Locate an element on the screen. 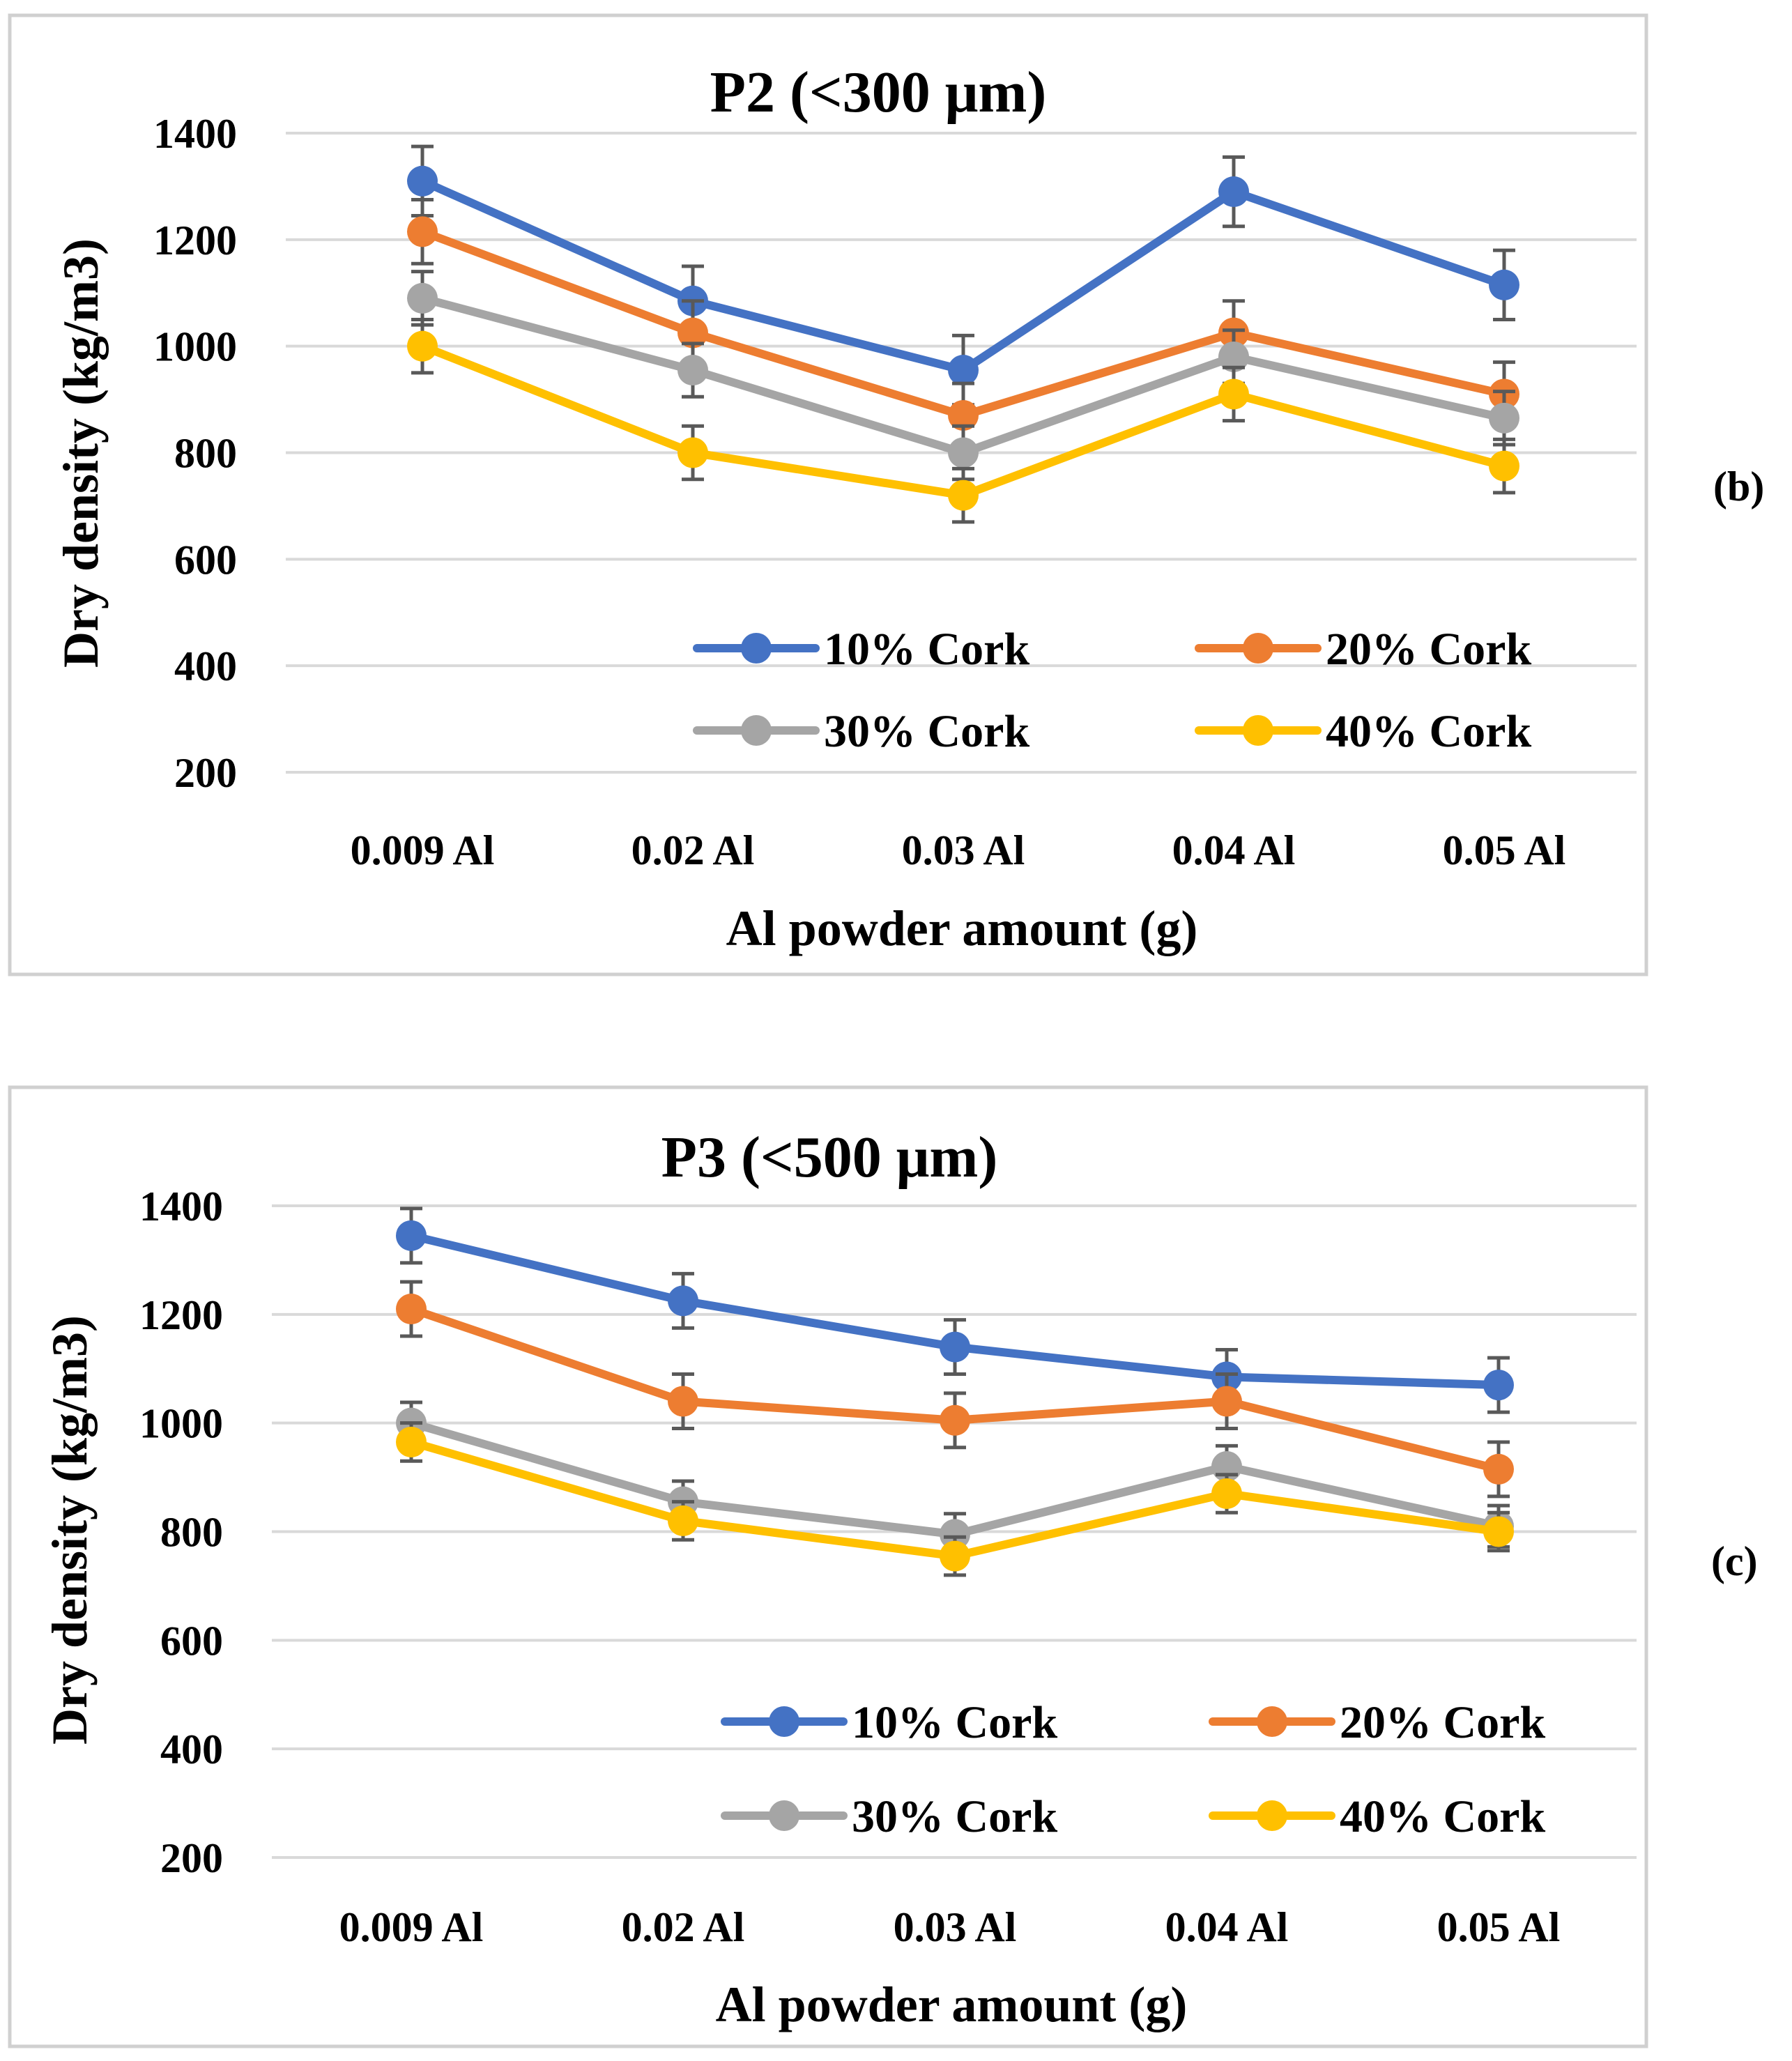  series-10-cork is located at coordinates (955, 1310).